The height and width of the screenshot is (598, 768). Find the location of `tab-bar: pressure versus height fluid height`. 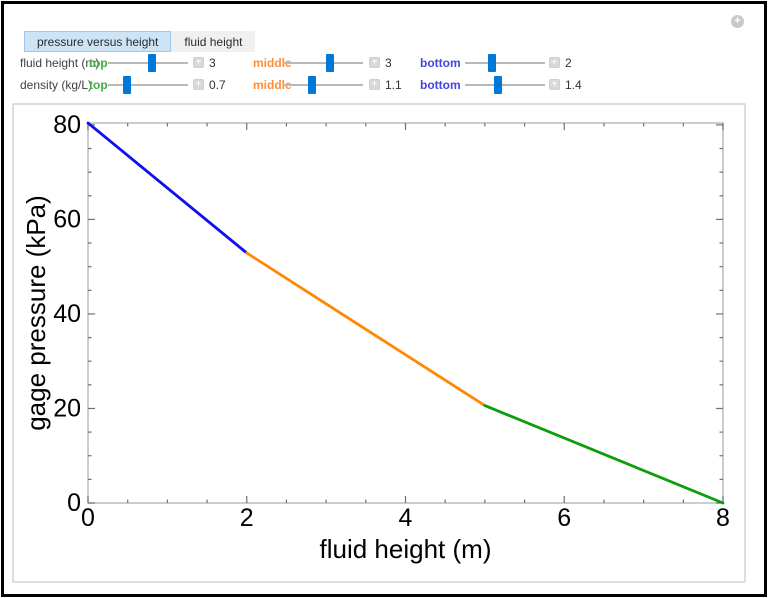

tab-bar: pressure versus height fluid height is located at coordinates (140, 41).